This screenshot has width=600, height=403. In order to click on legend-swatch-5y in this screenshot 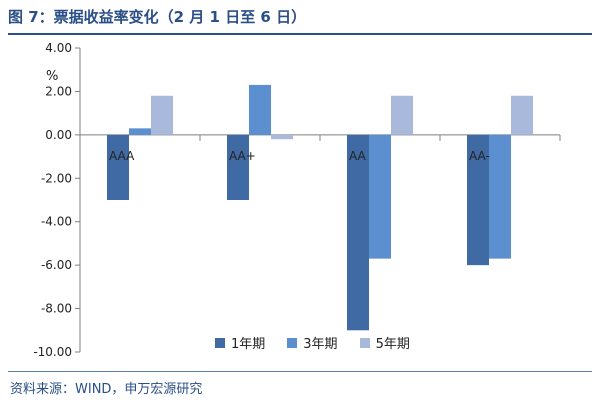, I will do `click(364, 342)`.